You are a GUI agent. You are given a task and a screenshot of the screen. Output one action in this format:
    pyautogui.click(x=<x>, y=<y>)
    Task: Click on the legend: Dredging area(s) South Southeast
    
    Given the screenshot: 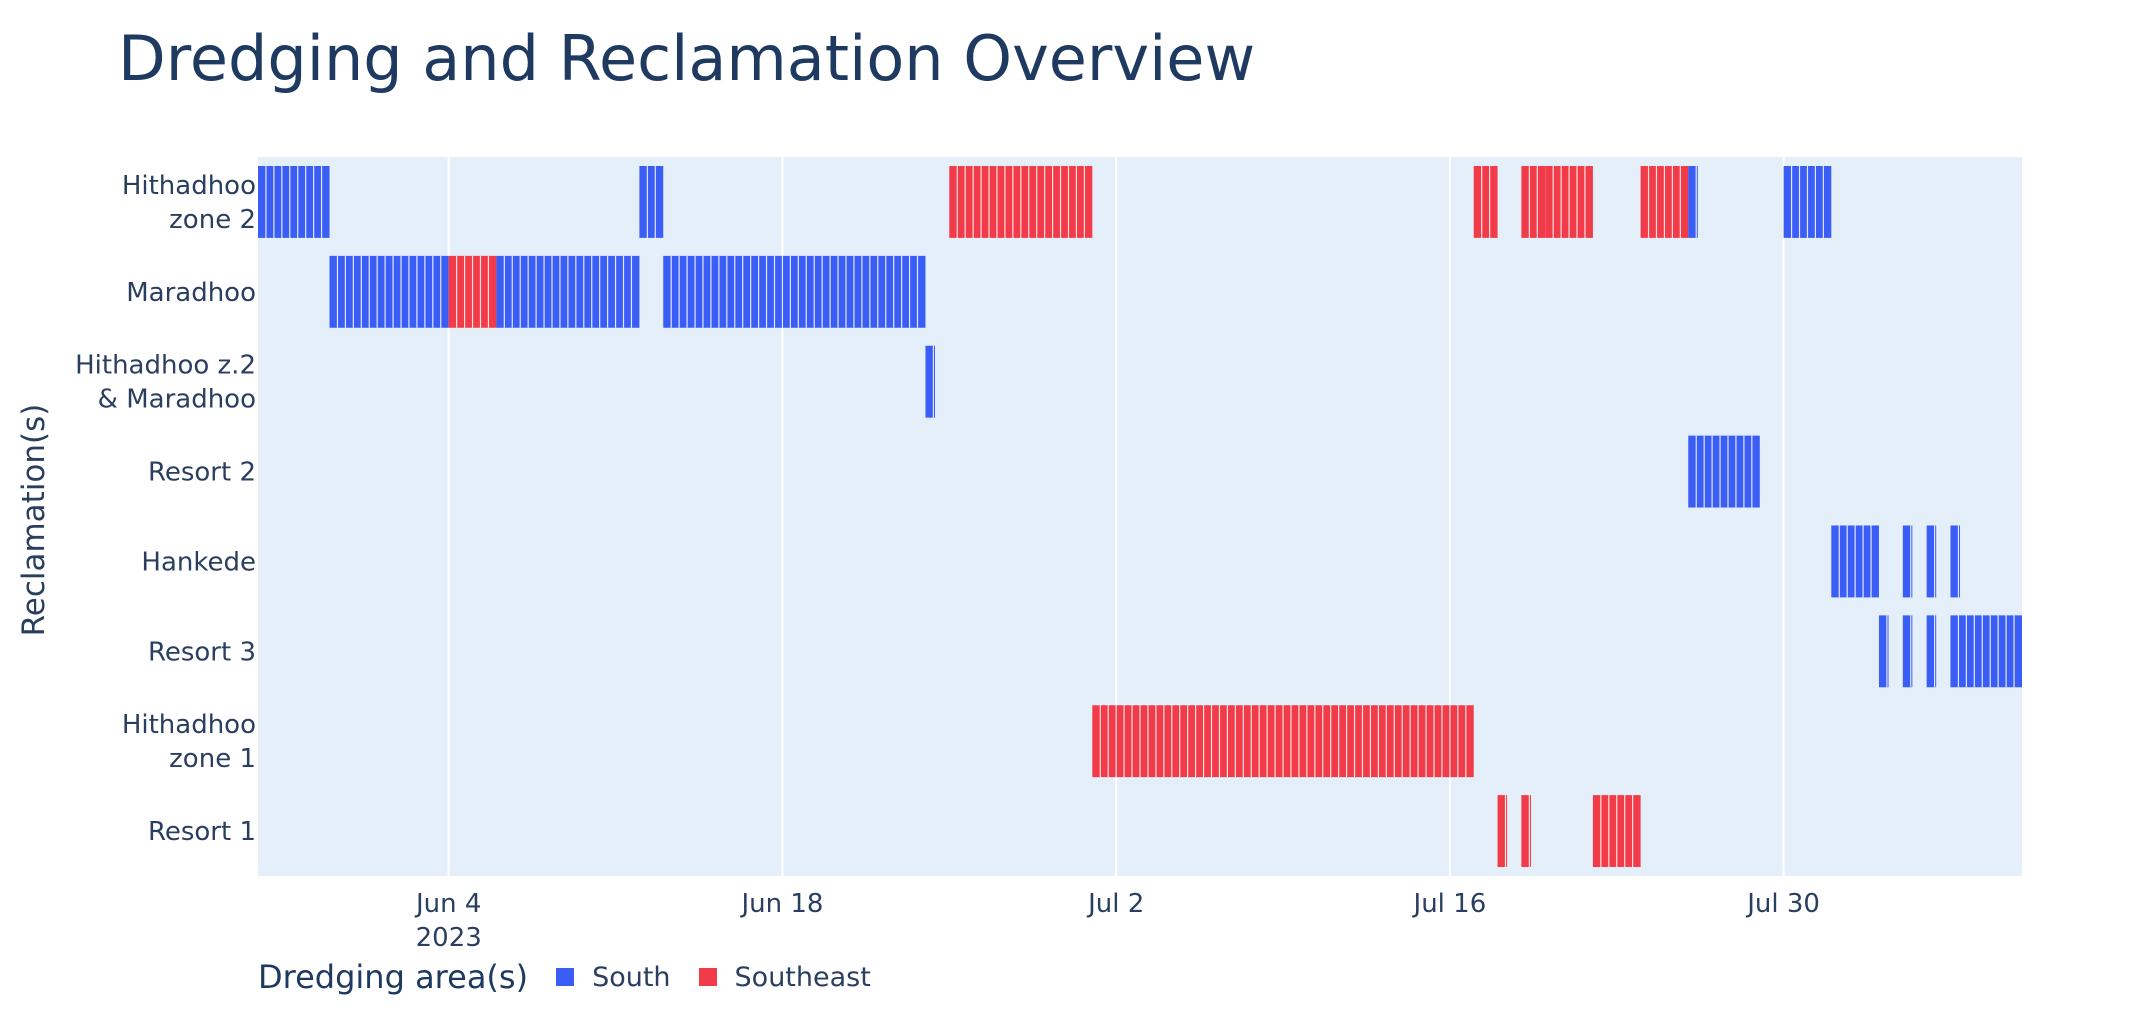 What is the action you would take?
    pyautogui.click(x=578, y=977)
    